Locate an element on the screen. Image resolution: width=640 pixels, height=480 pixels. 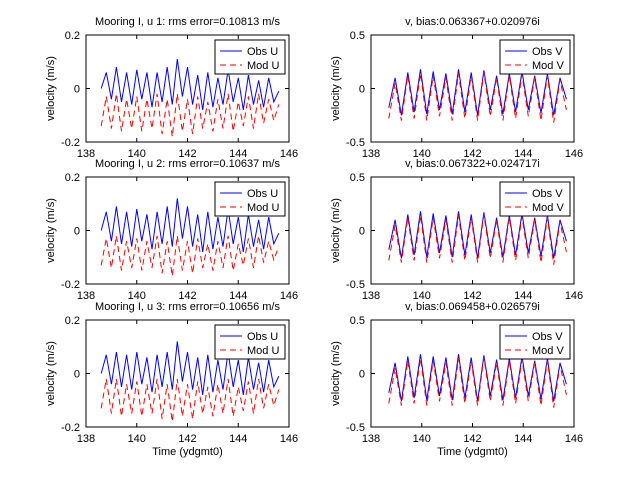
chart-title: Mooring I, u 2: rms error=0.10637 m/s is located at coordinates (187, 164).